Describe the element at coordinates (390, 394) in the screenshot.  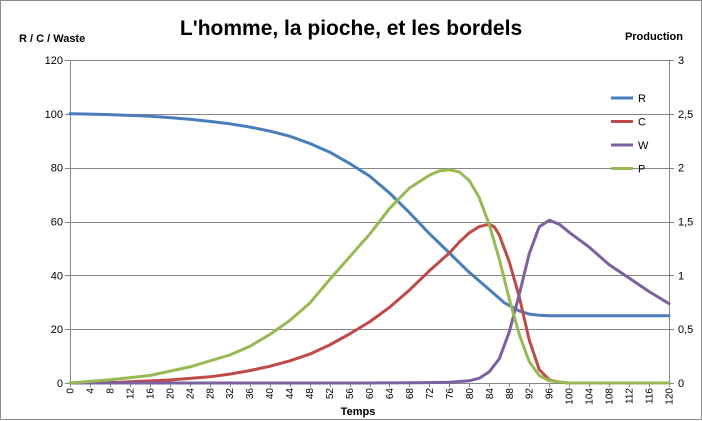
I see `x-tick-label: 64` at that location.